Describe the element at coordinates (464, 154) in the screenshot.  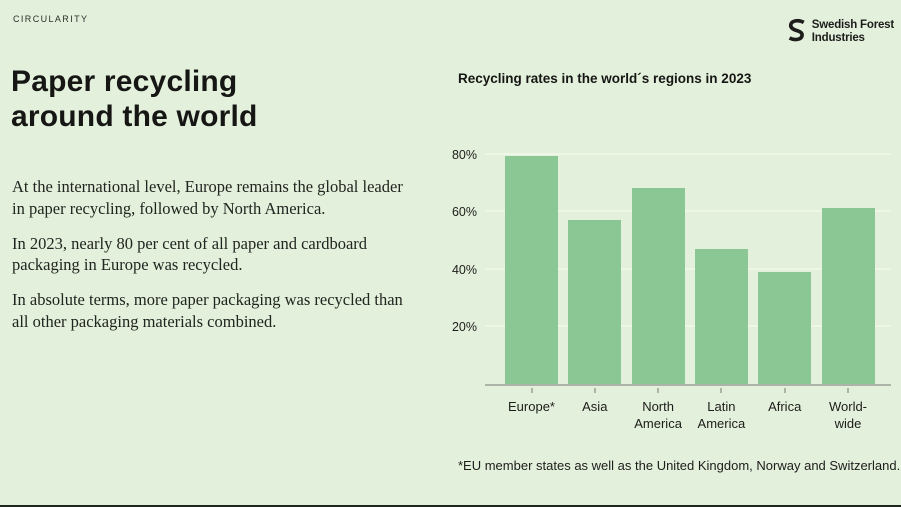
I see `y-axis-tick-label: 80%` at that location.